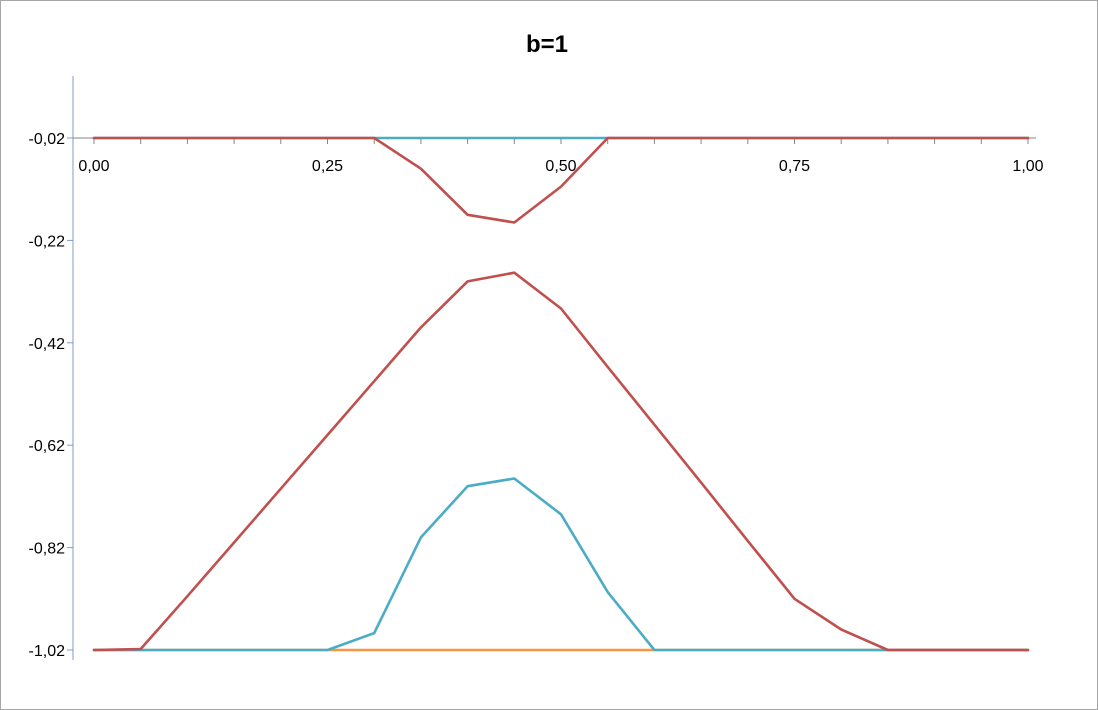 The height and width of the screenshot is (710, 1098). I want to click on x-tick-label: 0,75, so click(794, 166).